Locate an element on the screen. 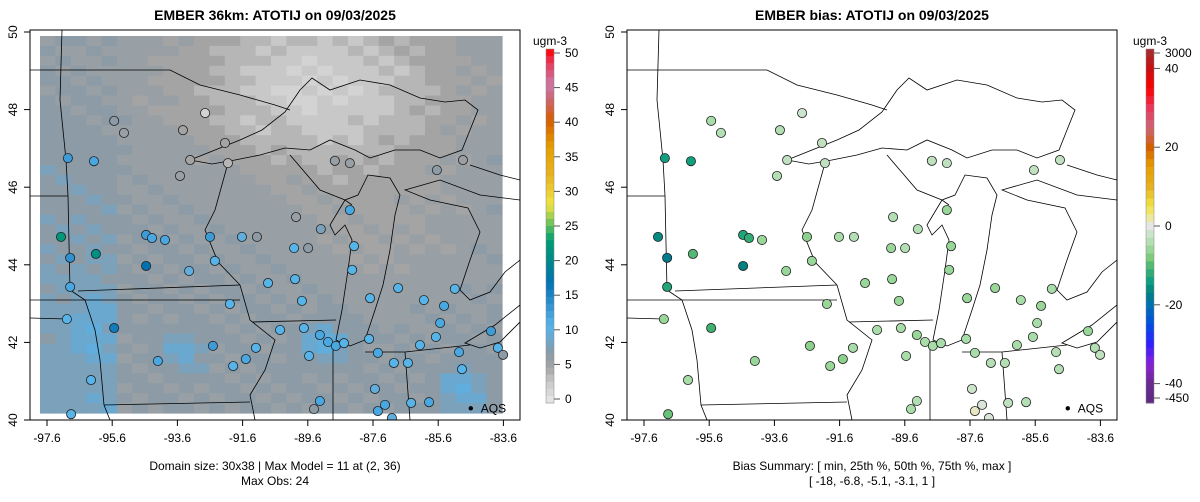 The height and width of the screenshot is (502, 1200). lake-outline is located at coordinates (333, 121).